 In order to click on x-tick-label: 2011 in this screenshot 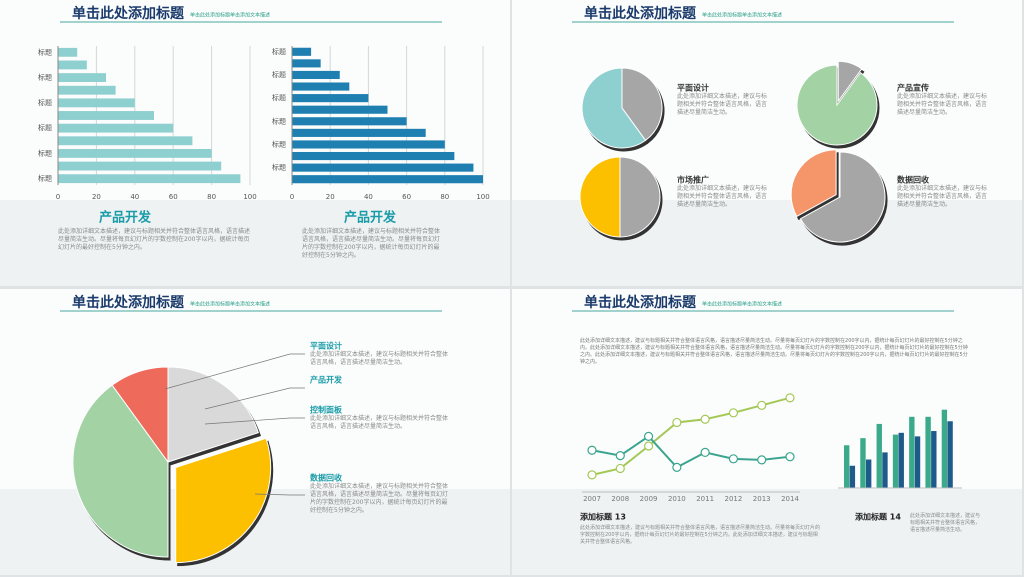, I will do `click(705, 499)`.